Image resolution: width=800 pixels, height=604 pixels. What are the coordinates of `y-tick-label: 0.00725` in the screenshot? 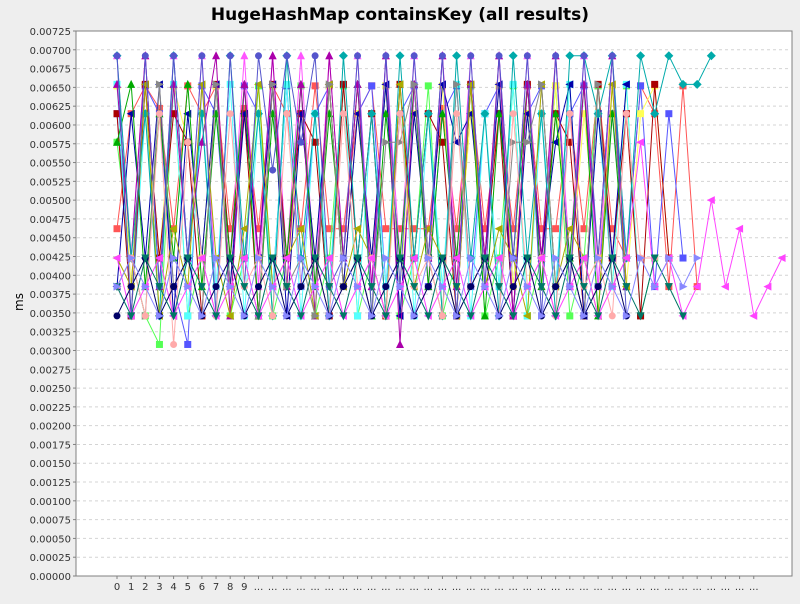 It's located at (50, 32).